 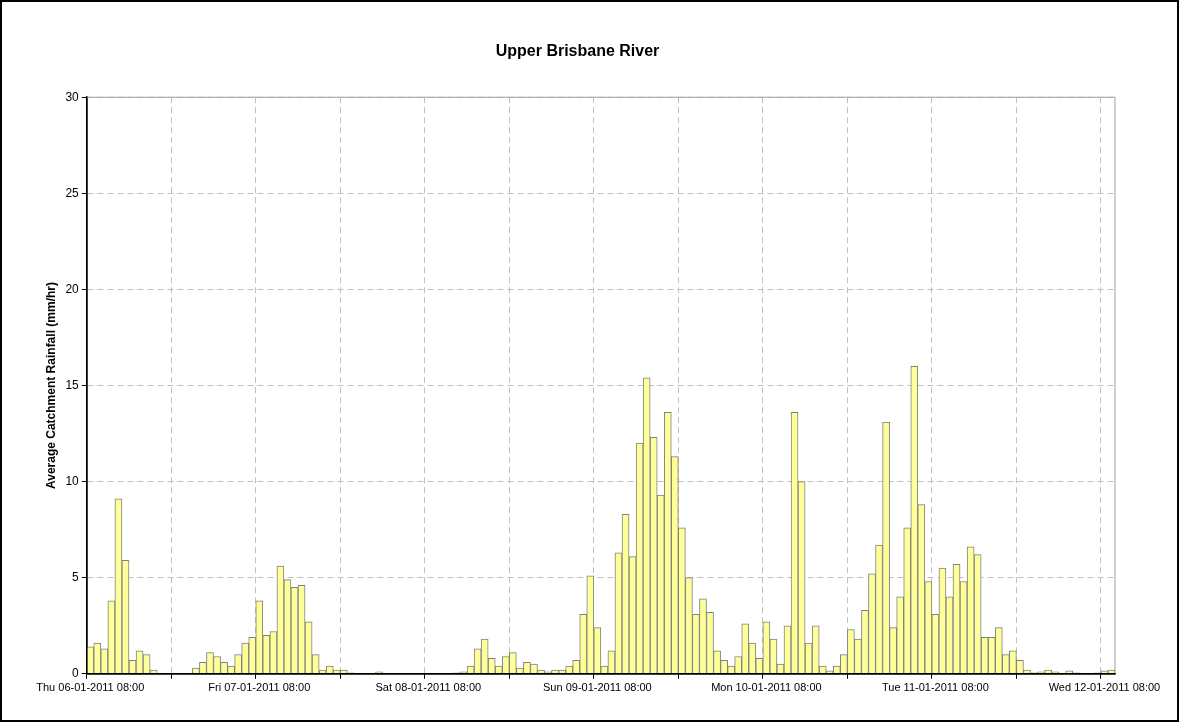 I want to click on y-tick-label: 0, so click(x=76, y=673).